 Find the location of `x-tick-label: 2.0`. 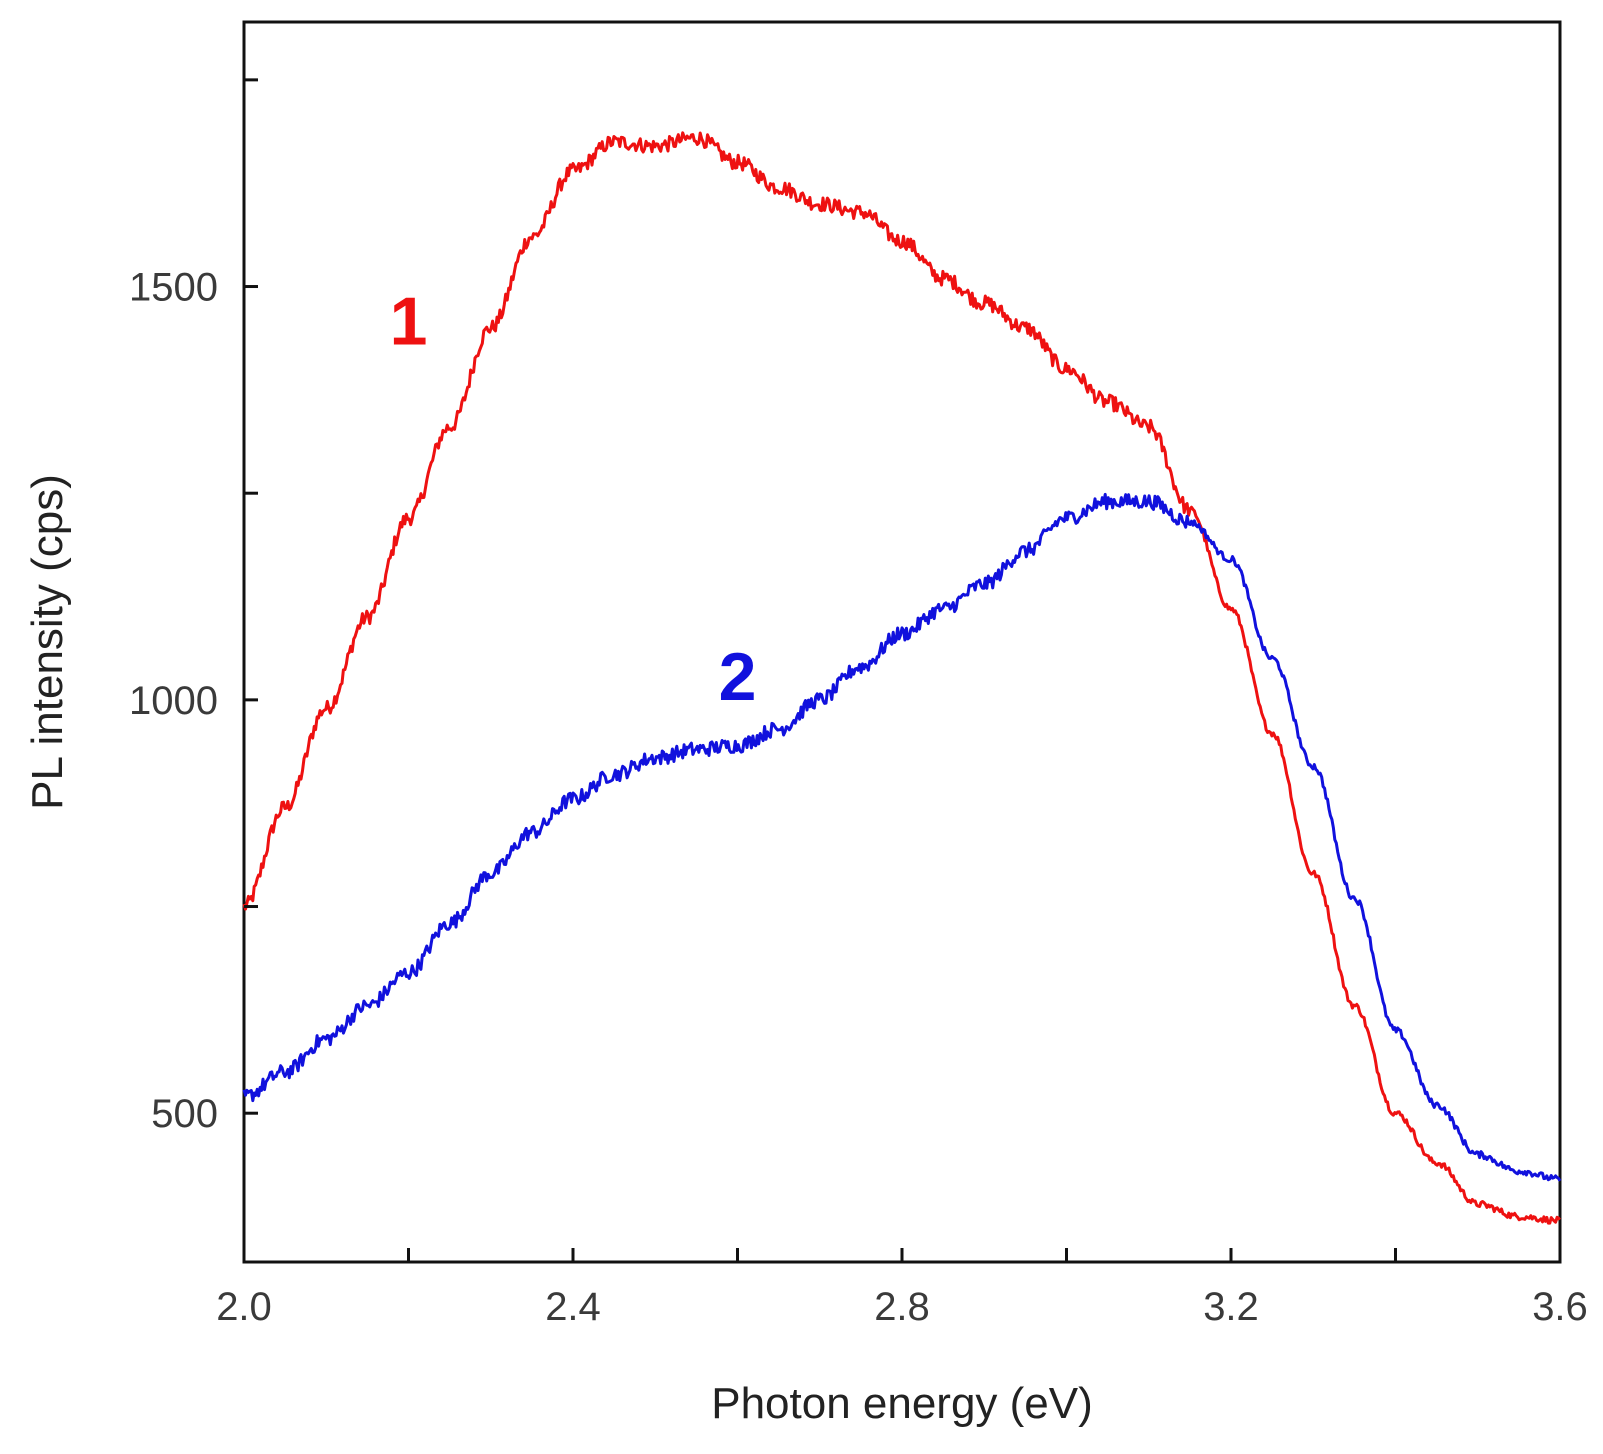

x-tick-label: 2.0 is located at coordinates (244, 1307).